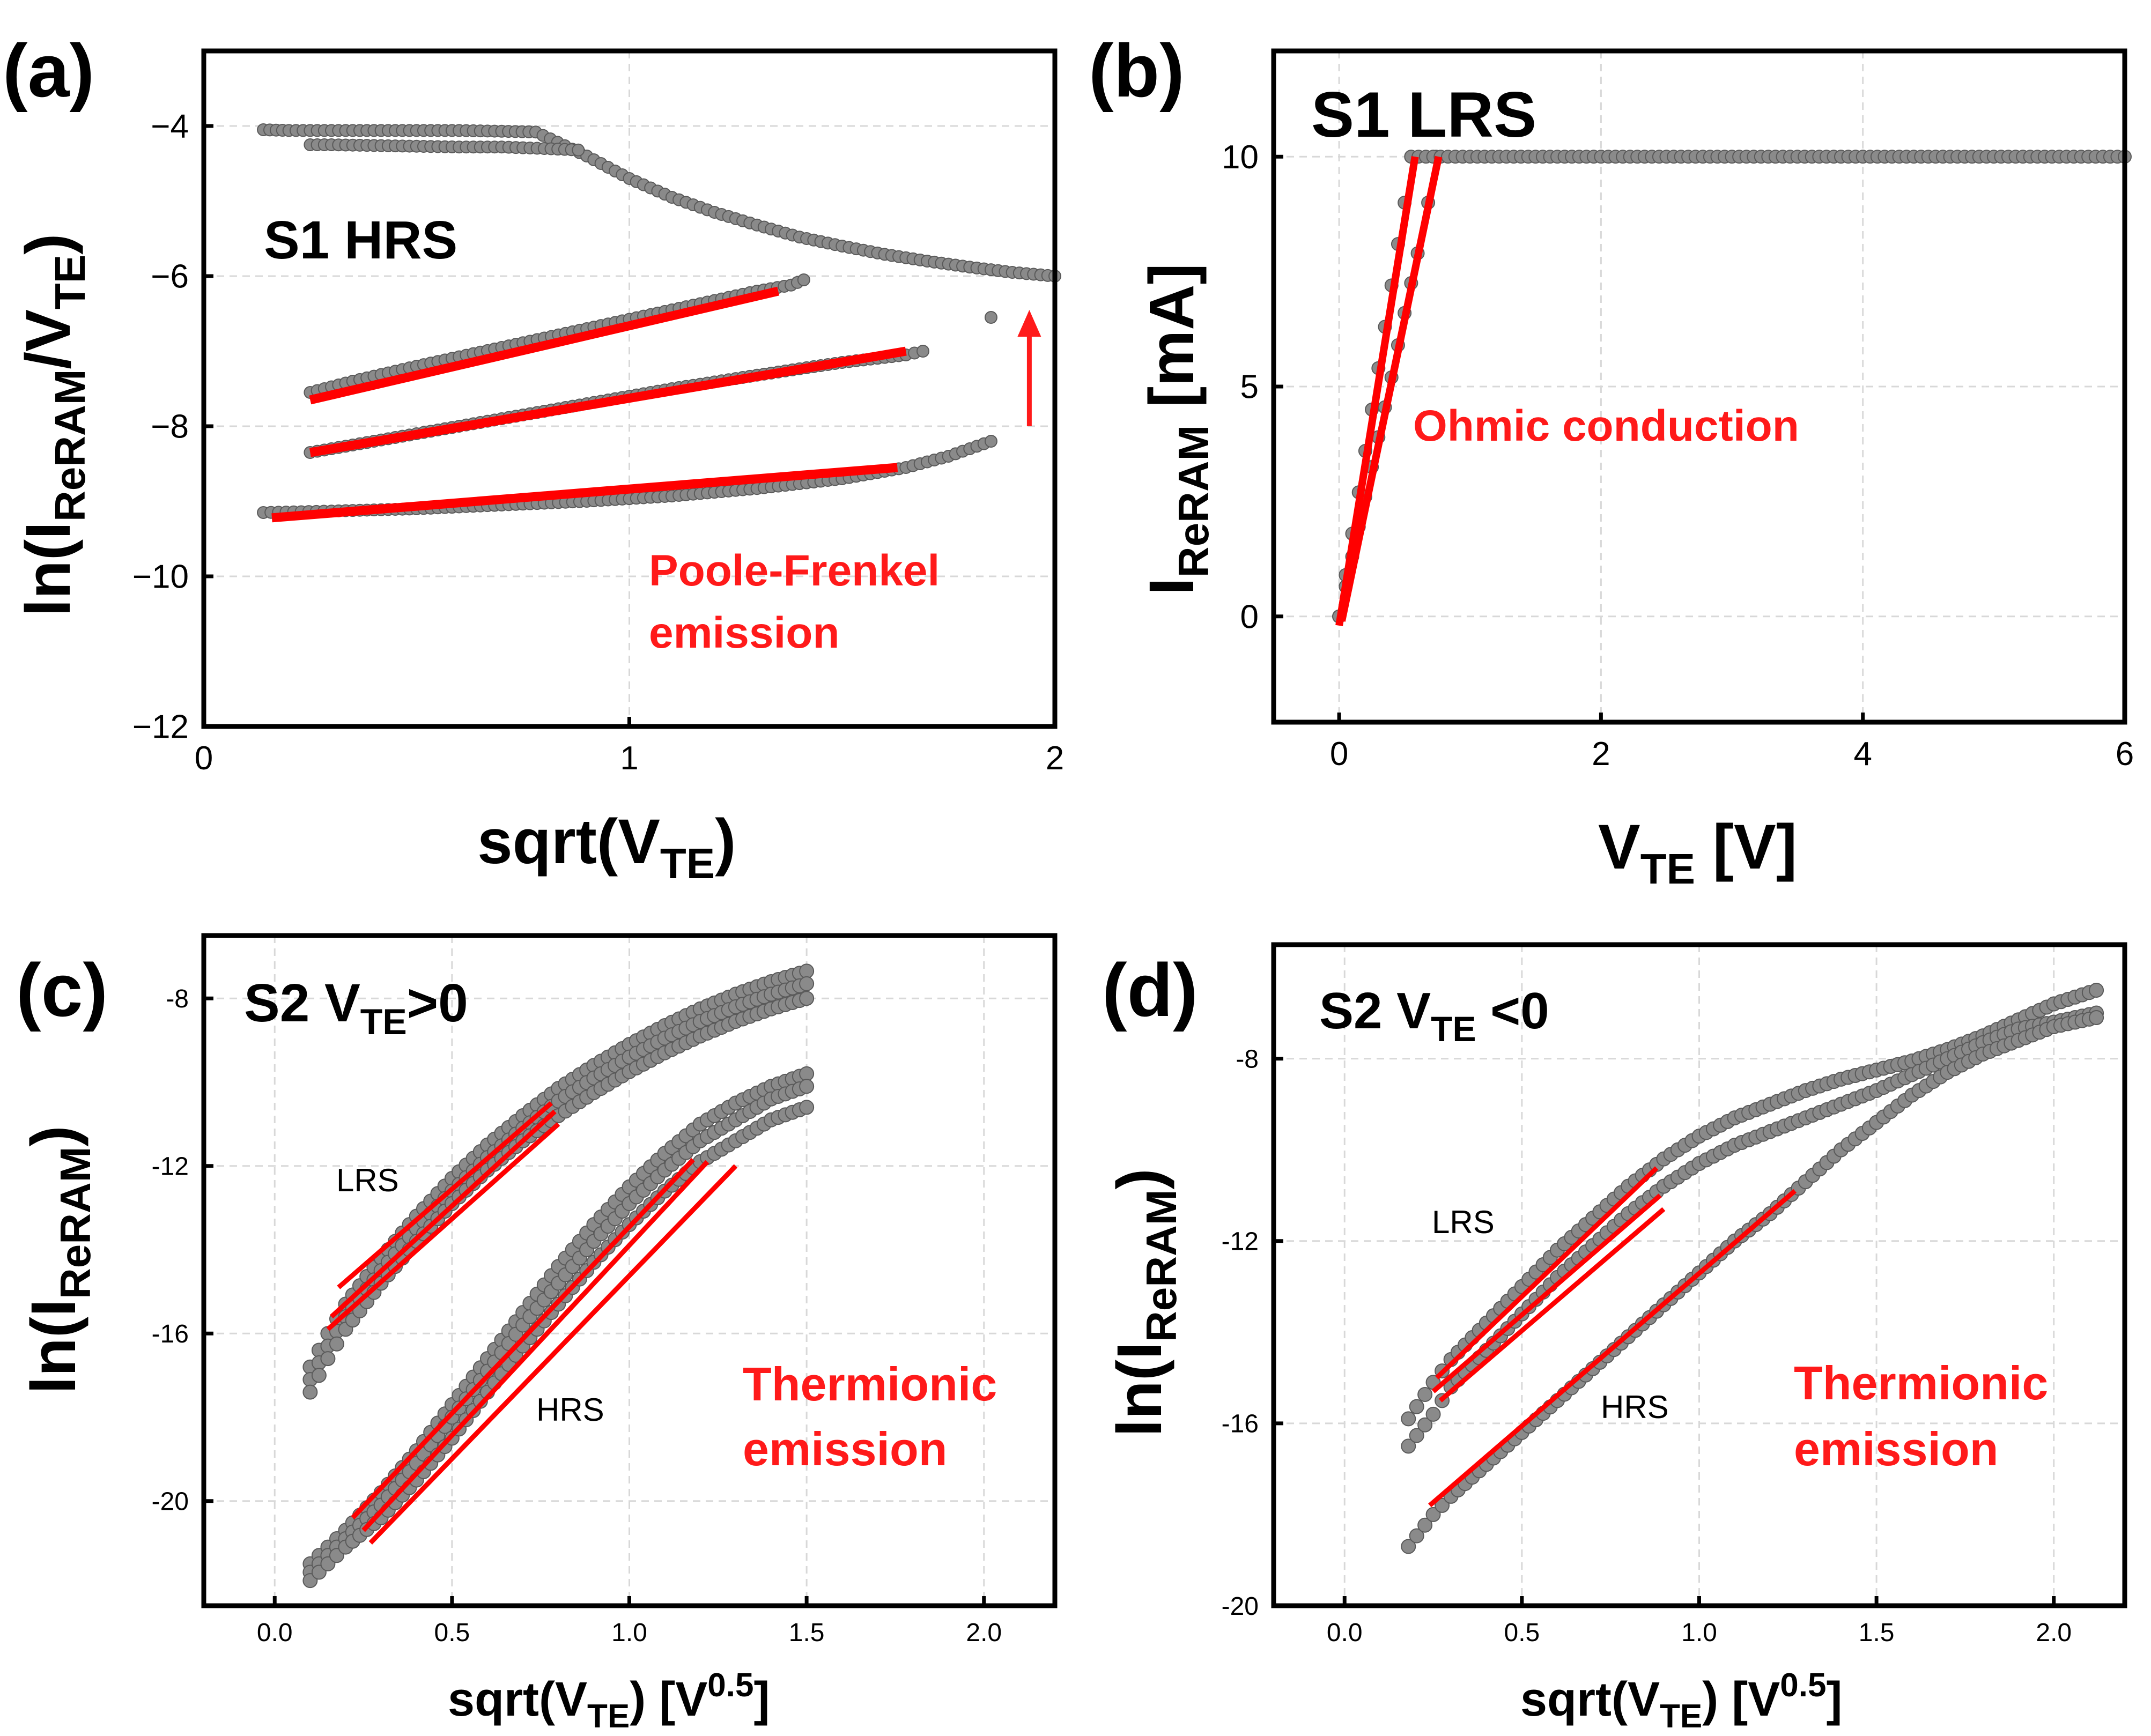 This screenshot has width=2151, height=1736. What do you see at coordinates (1921, 1383) in the screenshot?
I see `panel-d-annotation-1: Thermionic` at bounding box center [1921, 1383].